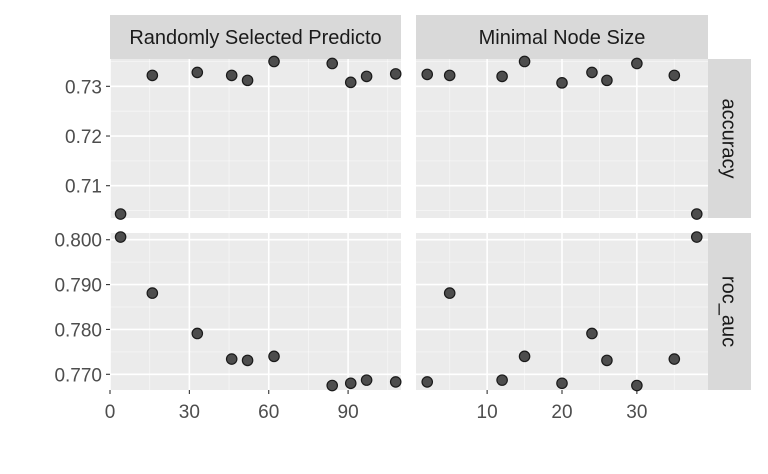  I want to click on column-strip-label: Randomly Selected Predicto, so click(255, 38).